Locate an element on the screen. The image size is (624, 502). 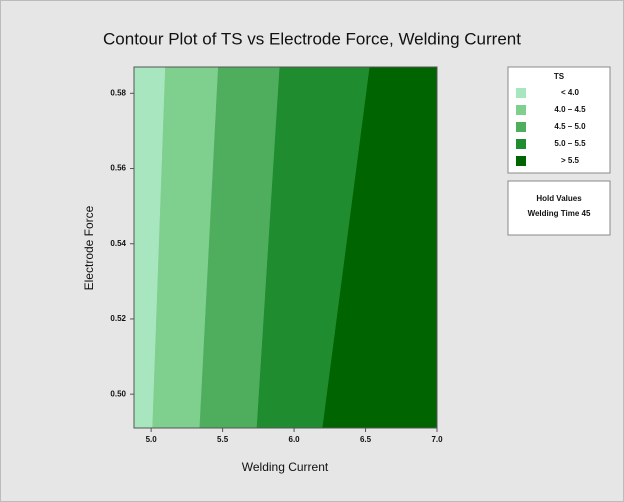
y-tick-label: 0.56 is located at coordinates (118, 168).